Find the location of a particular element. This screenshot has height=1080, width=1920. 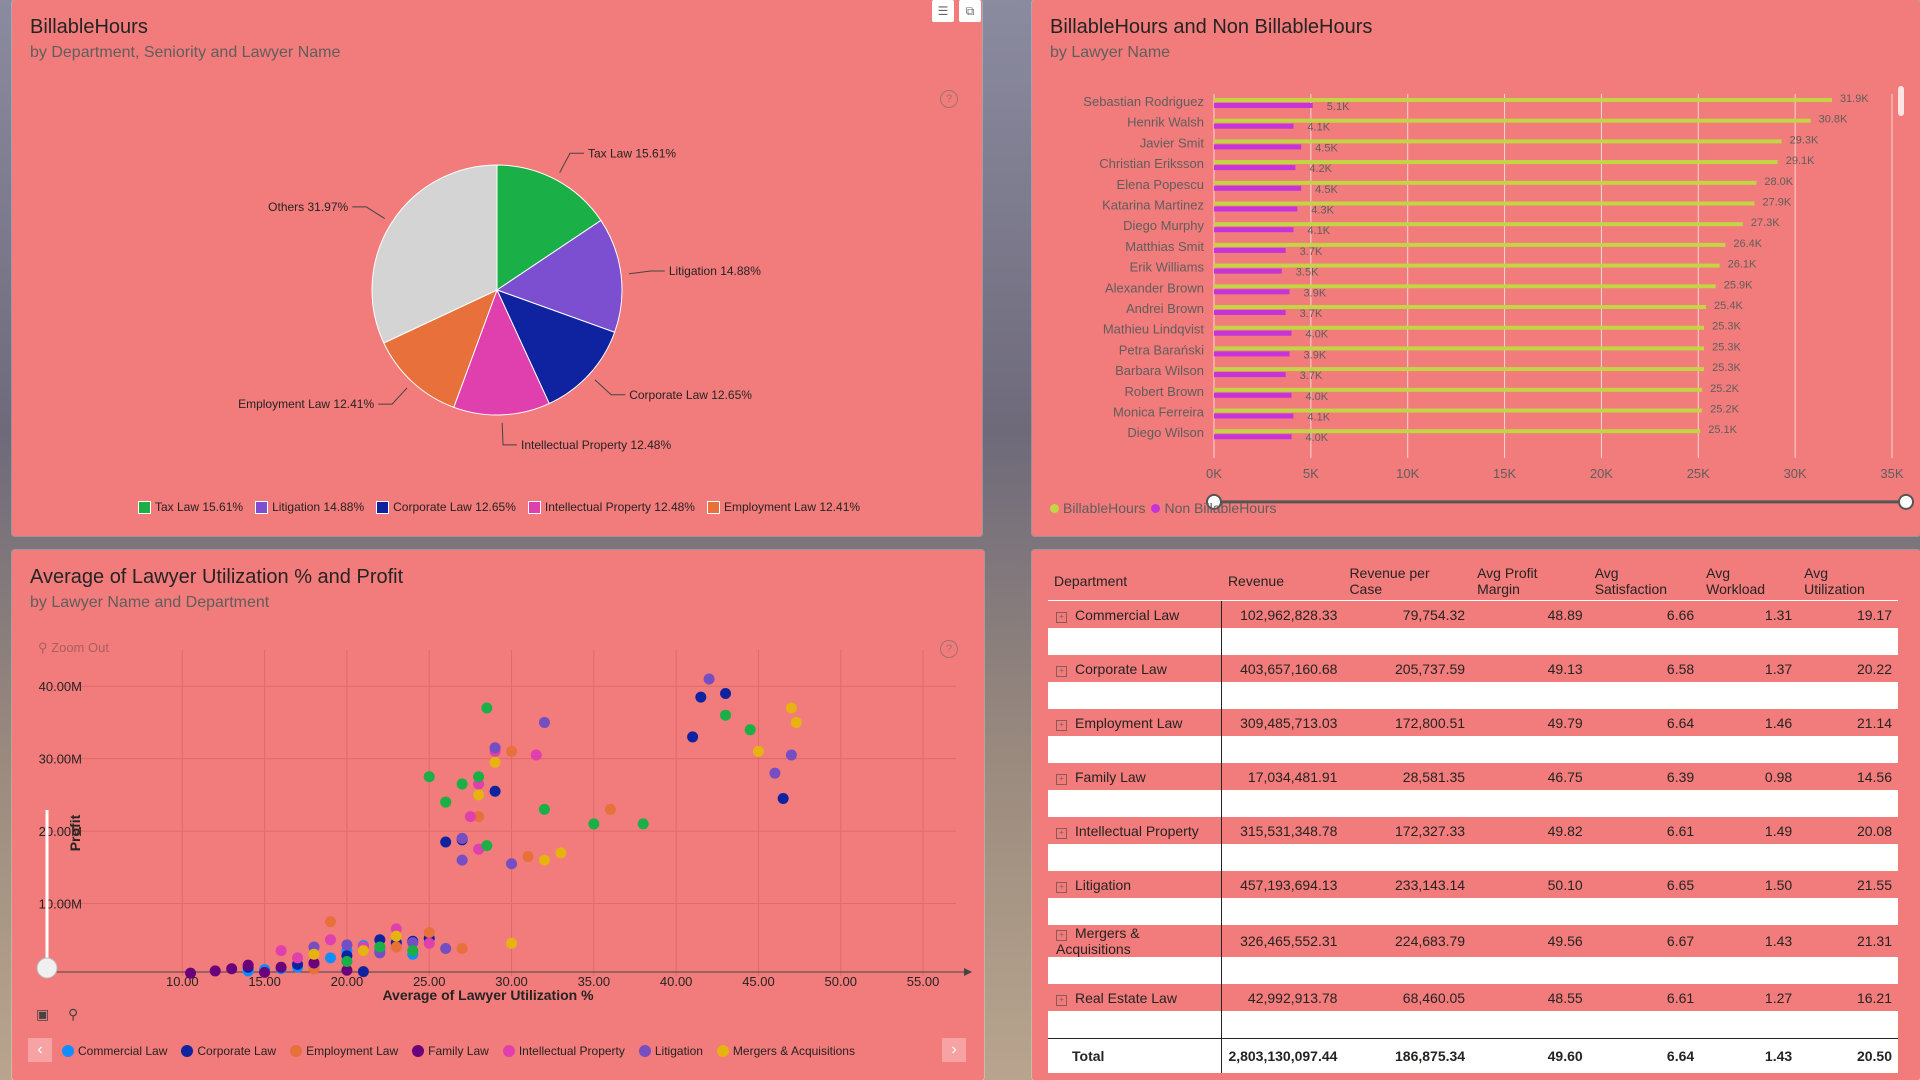

department-cell: + Real Estate Law is located at coordinates (1135, 997).